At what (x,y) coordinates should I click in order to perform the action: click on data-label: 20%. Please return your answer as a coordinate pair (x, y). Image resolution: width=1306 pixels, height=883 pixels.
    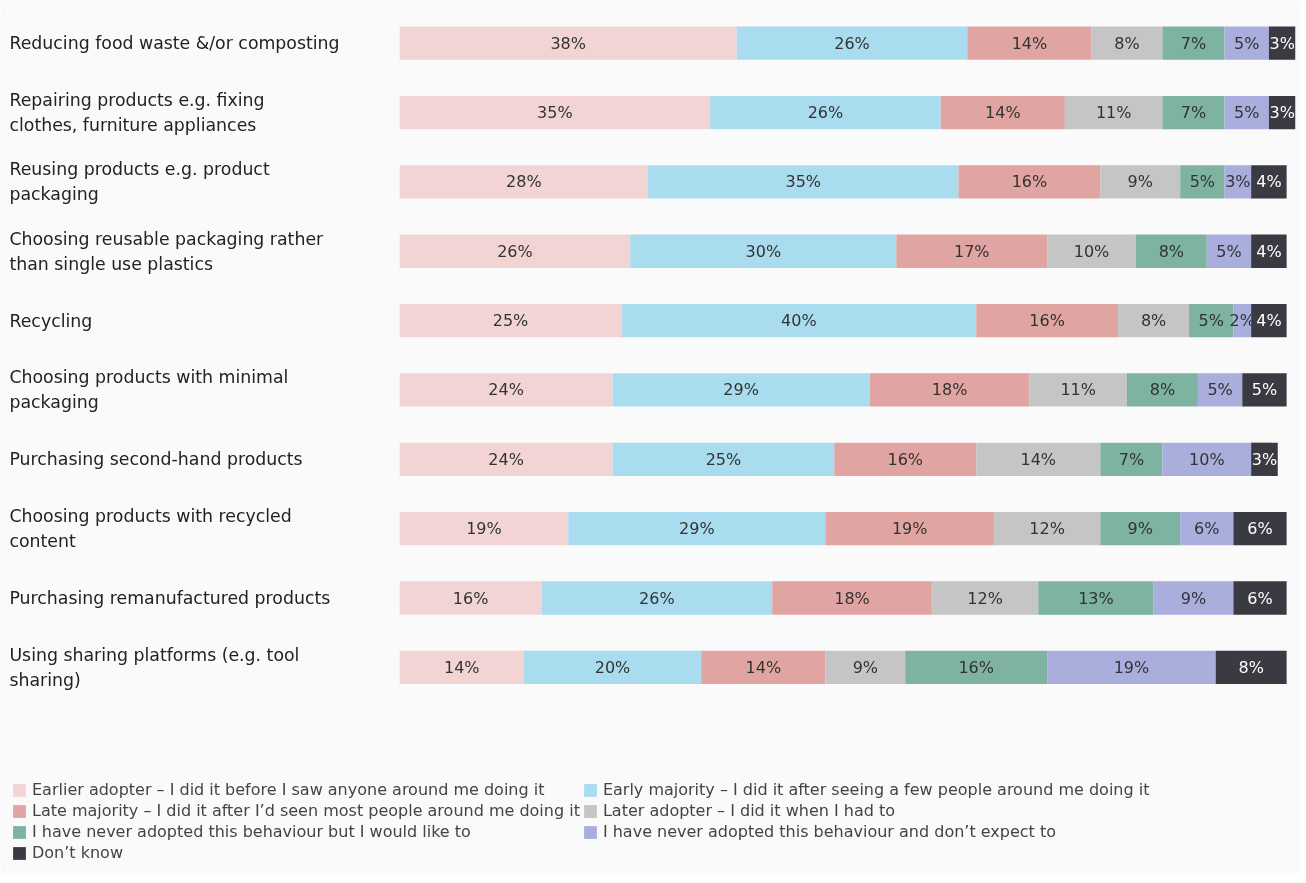
    Looking at the image, I should click on (612, 667).